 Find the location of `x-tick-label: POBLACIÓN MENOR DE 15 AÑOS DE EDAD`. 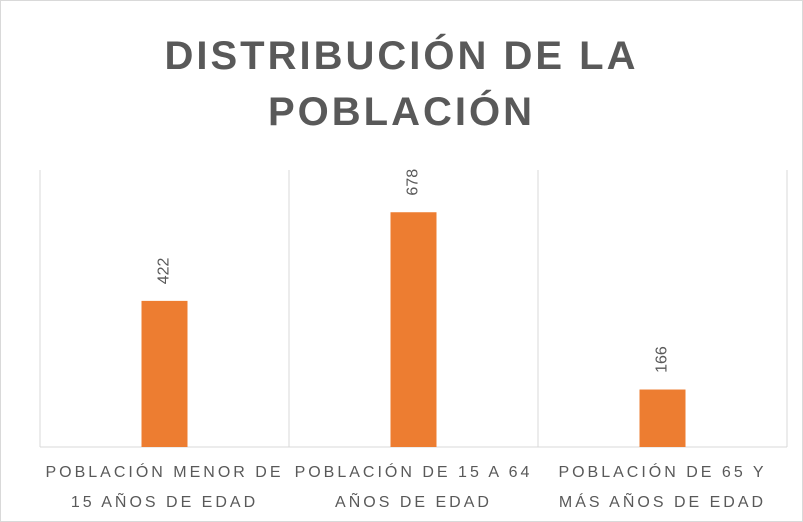

x-tick-label: POBLACIÓN MENOR DE 15 AÑOS DE EDAD is located at coordinates (164, 487).